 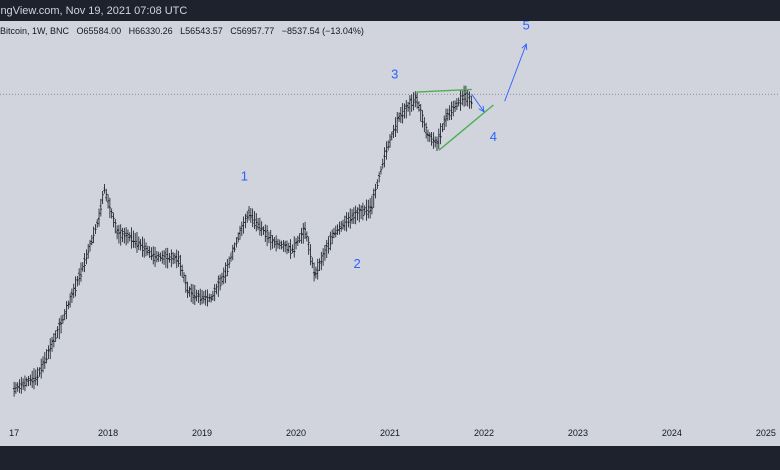 What do you see at coordinates (35, 31) in the screenshot?
I see `symbol-name: Bitcoin, 1W, BNC` at bounding box center [35, 31].